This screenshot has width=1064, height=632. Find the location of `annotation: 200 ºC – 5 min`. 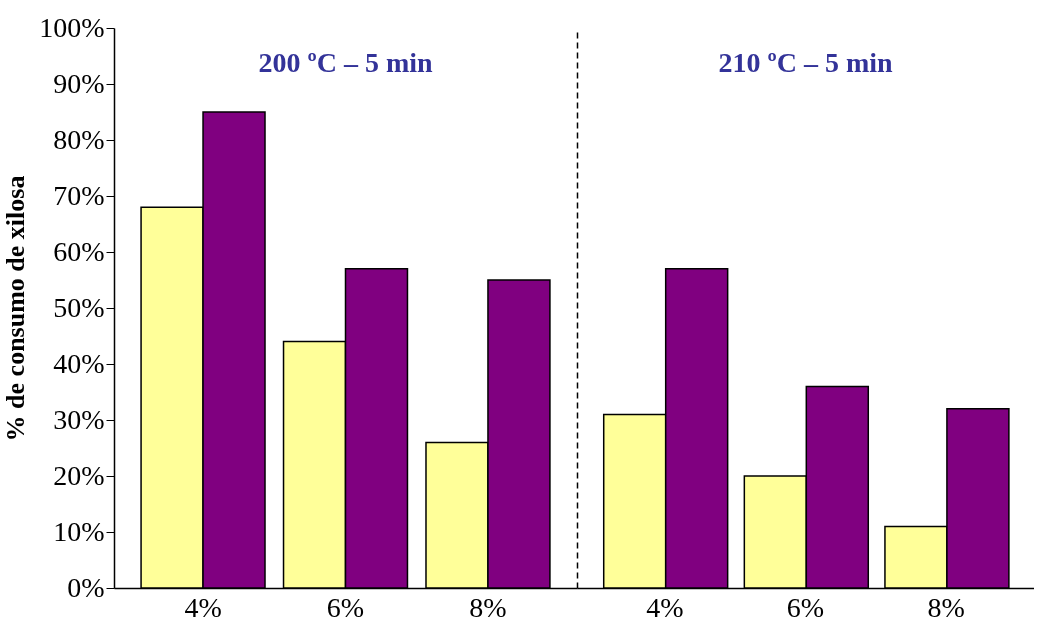

annotation: 200 ºC – 5 min is located at coordinates (345, 62).